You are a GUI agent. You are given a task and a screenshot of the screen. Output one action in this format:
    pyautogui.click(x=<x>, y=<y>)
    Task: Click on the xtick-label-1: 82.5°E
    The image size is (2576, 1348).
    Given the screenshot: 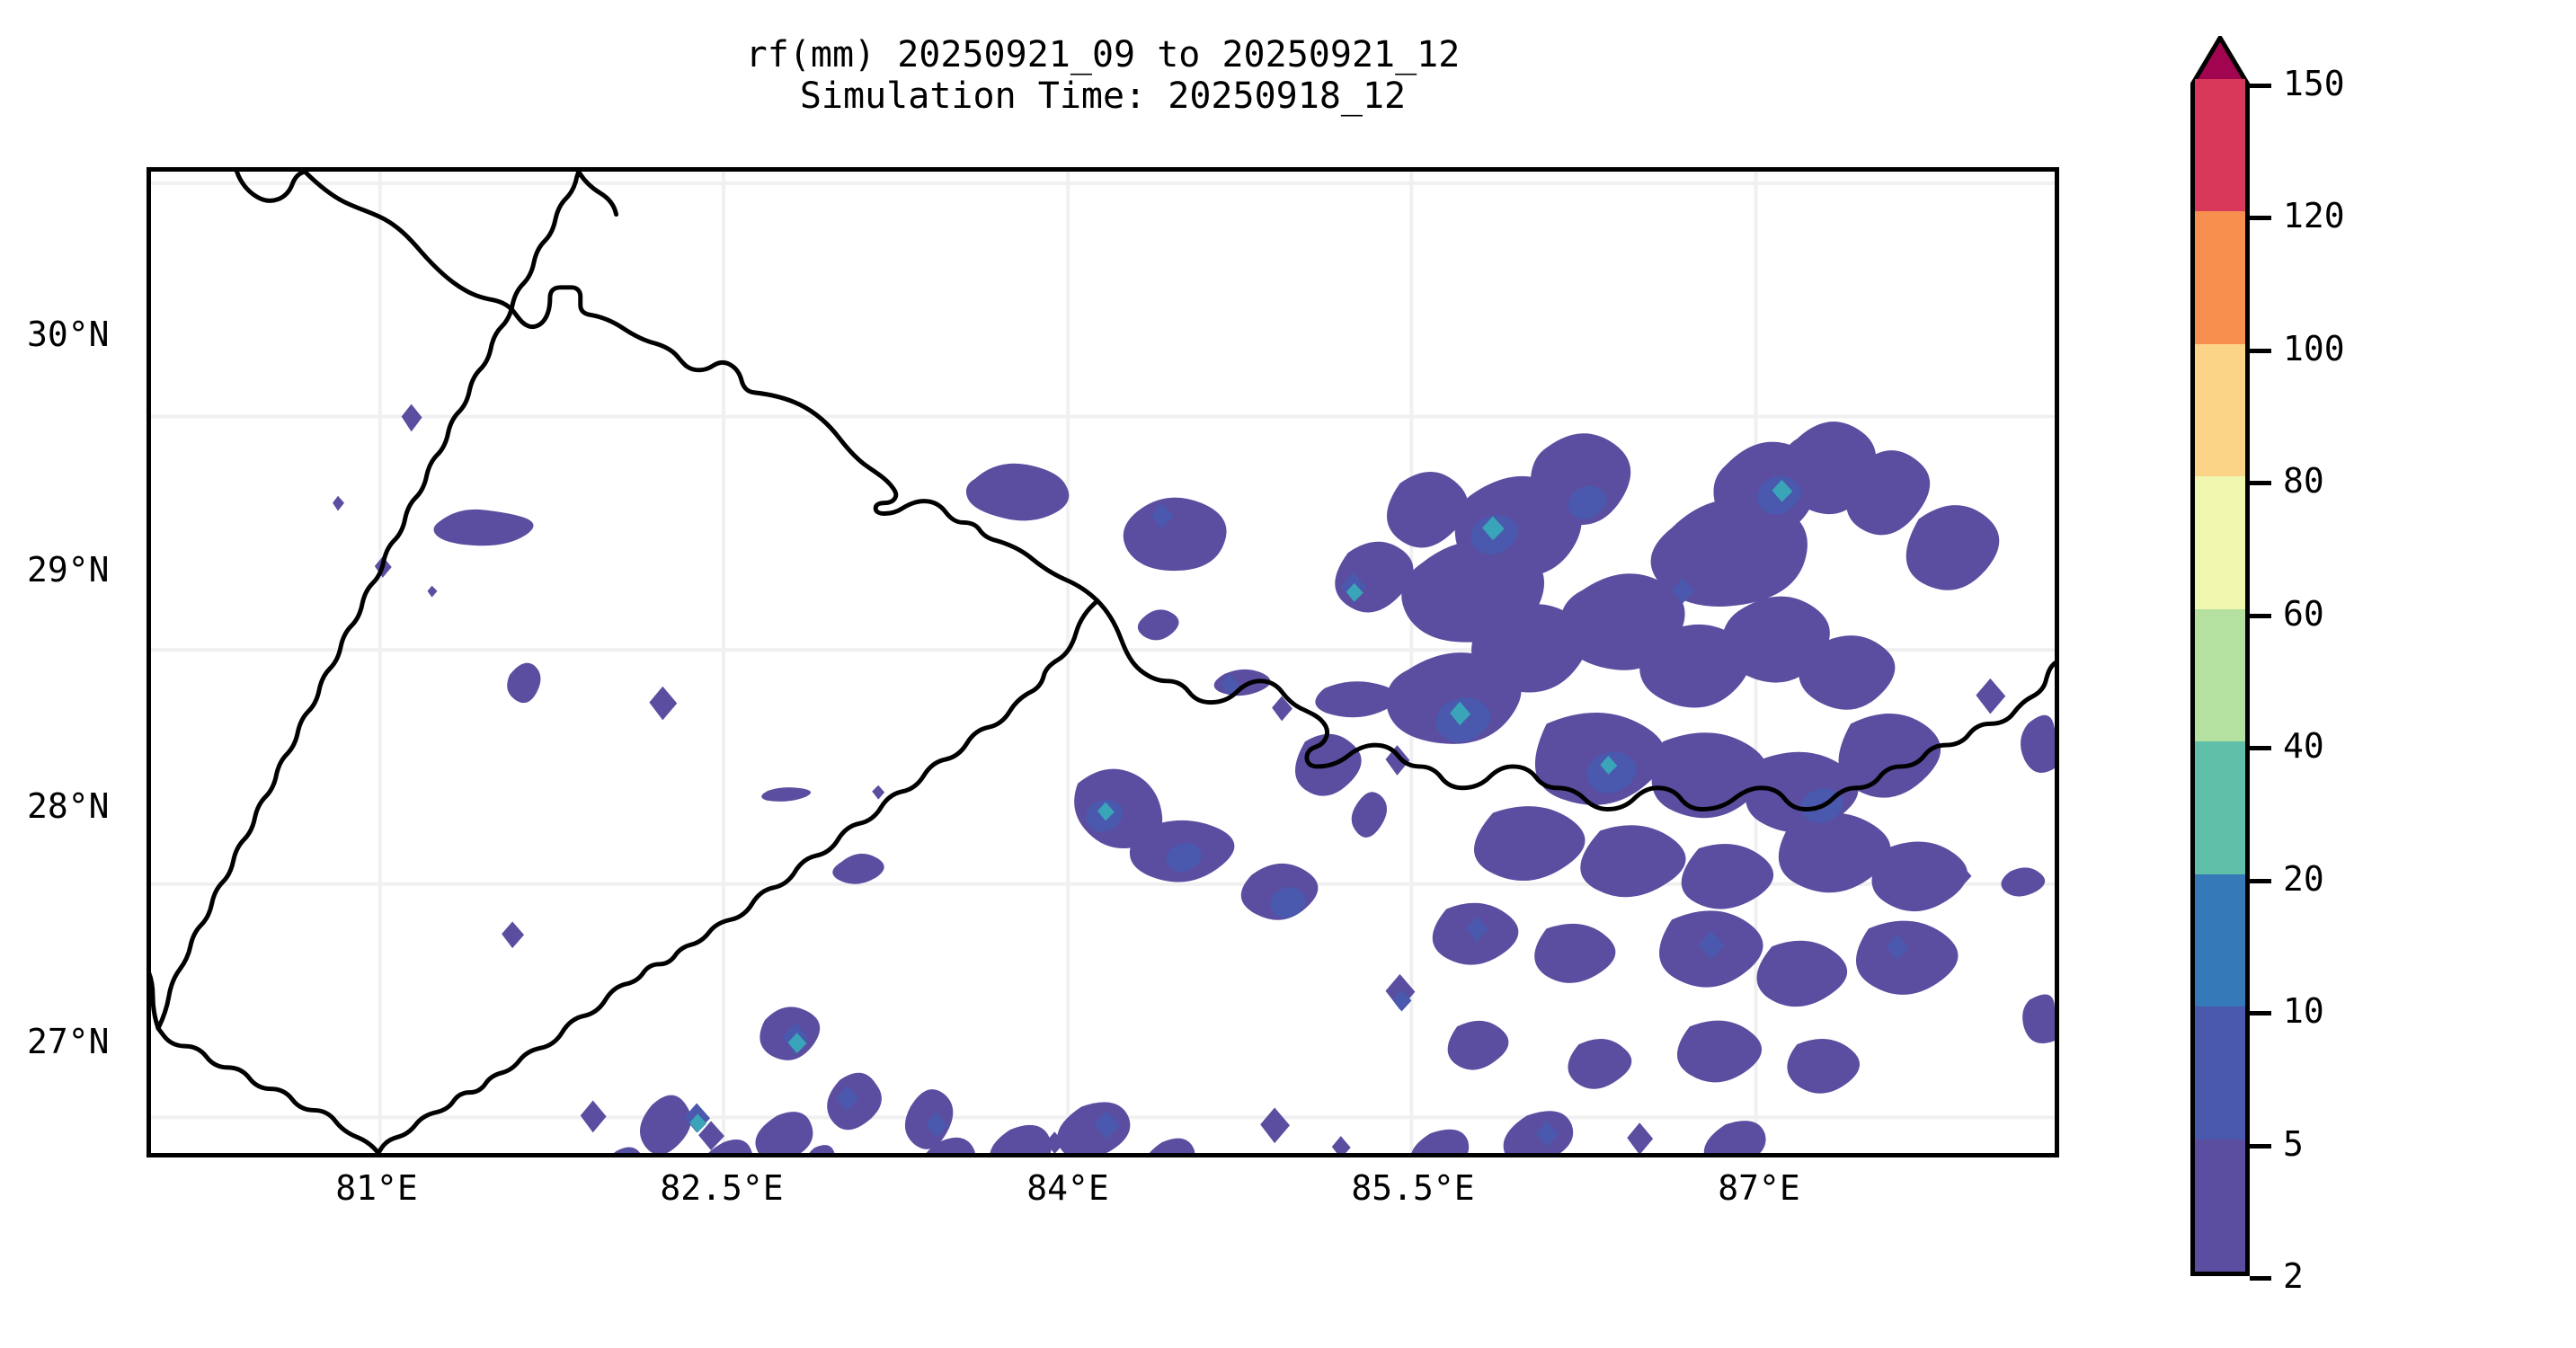 What is the action you would take?
    pyautogui.click(x=722, y=1188)
    